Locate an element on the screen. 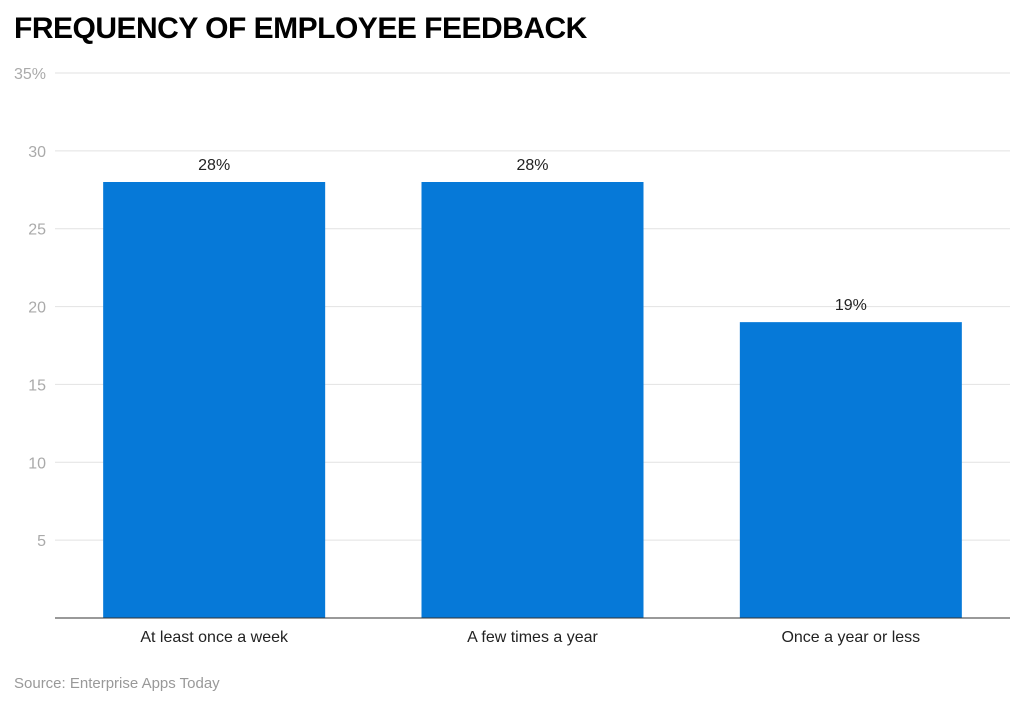  y-tick-label: 30 is located at coordinates (37, 152).